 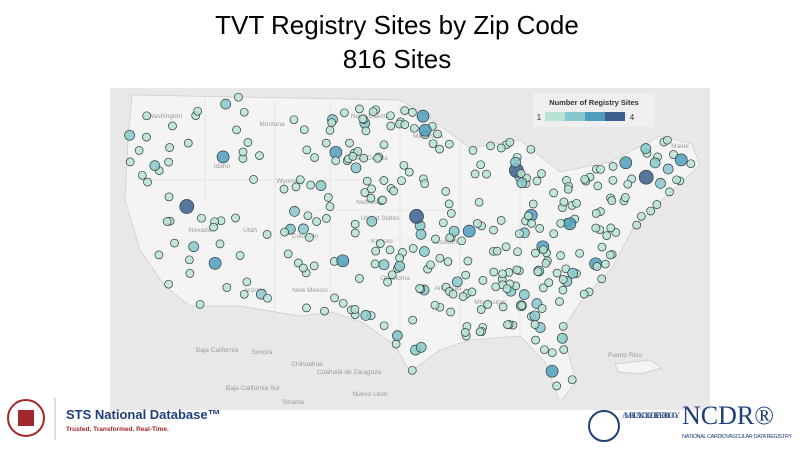 I want to click on map-label: Wyoming, so click(x=289, y=181).